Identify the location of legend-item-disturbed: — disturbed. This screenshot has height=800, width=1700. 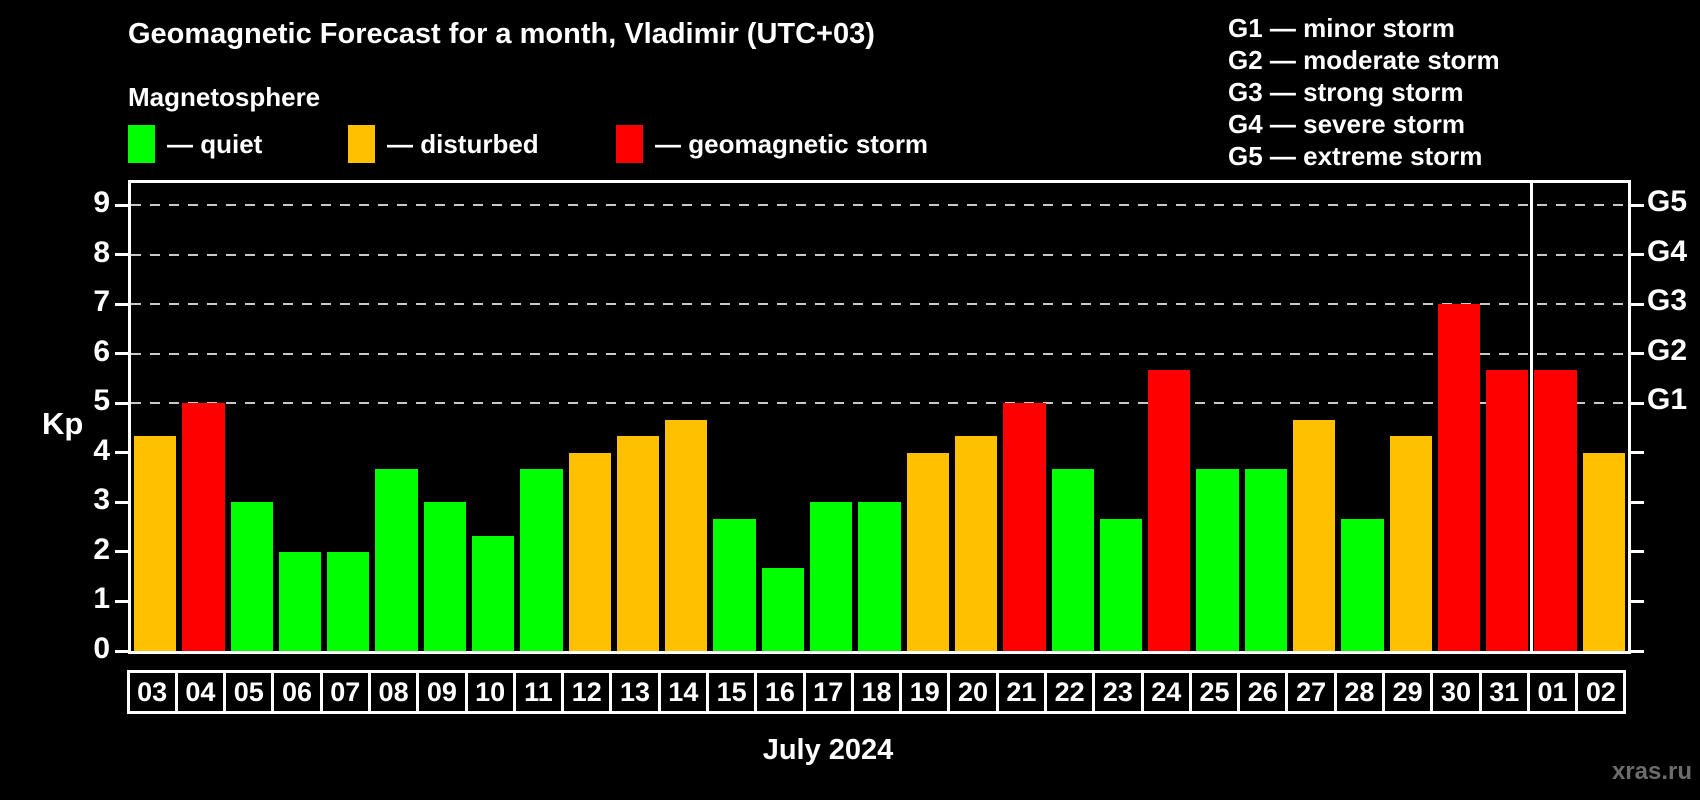
(443, 144).